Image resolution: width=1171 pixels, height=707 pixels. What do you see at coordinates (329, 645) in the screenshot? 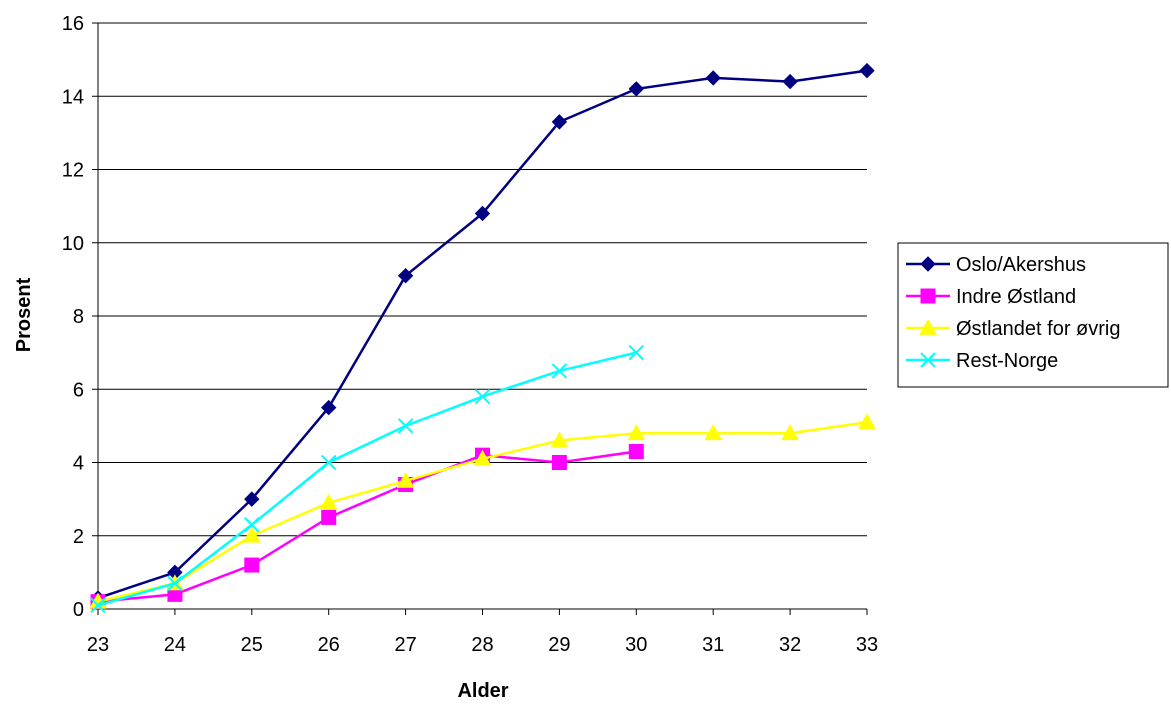
I see `x-tick-label: 26` at bounding box center [329, 645].